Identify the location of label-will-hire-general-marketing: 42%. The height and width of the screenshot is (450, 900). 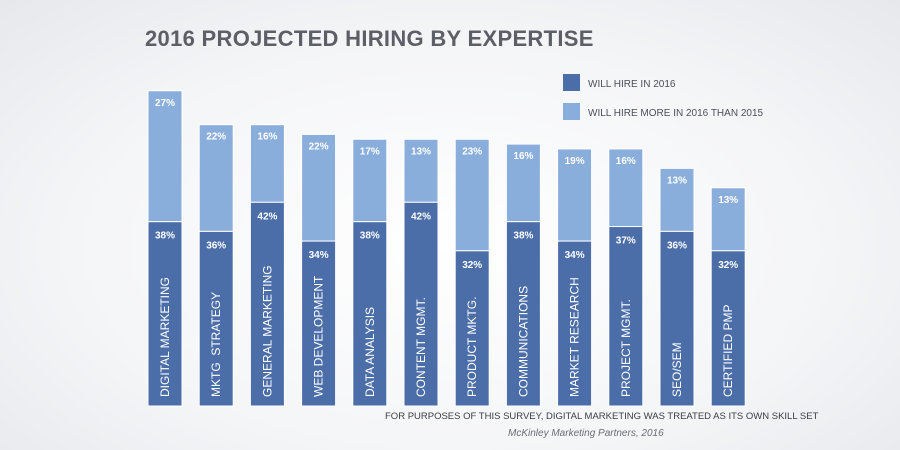
(267, 216).